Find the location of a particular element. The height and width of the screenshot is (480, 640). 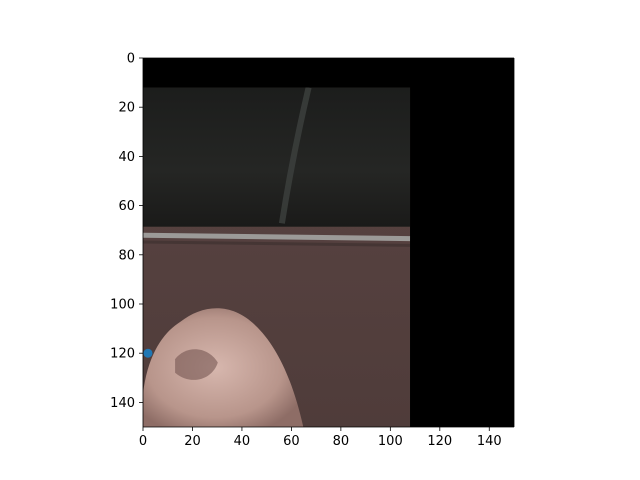

y-tick-label: 140 is located at coordinates (122, 403).